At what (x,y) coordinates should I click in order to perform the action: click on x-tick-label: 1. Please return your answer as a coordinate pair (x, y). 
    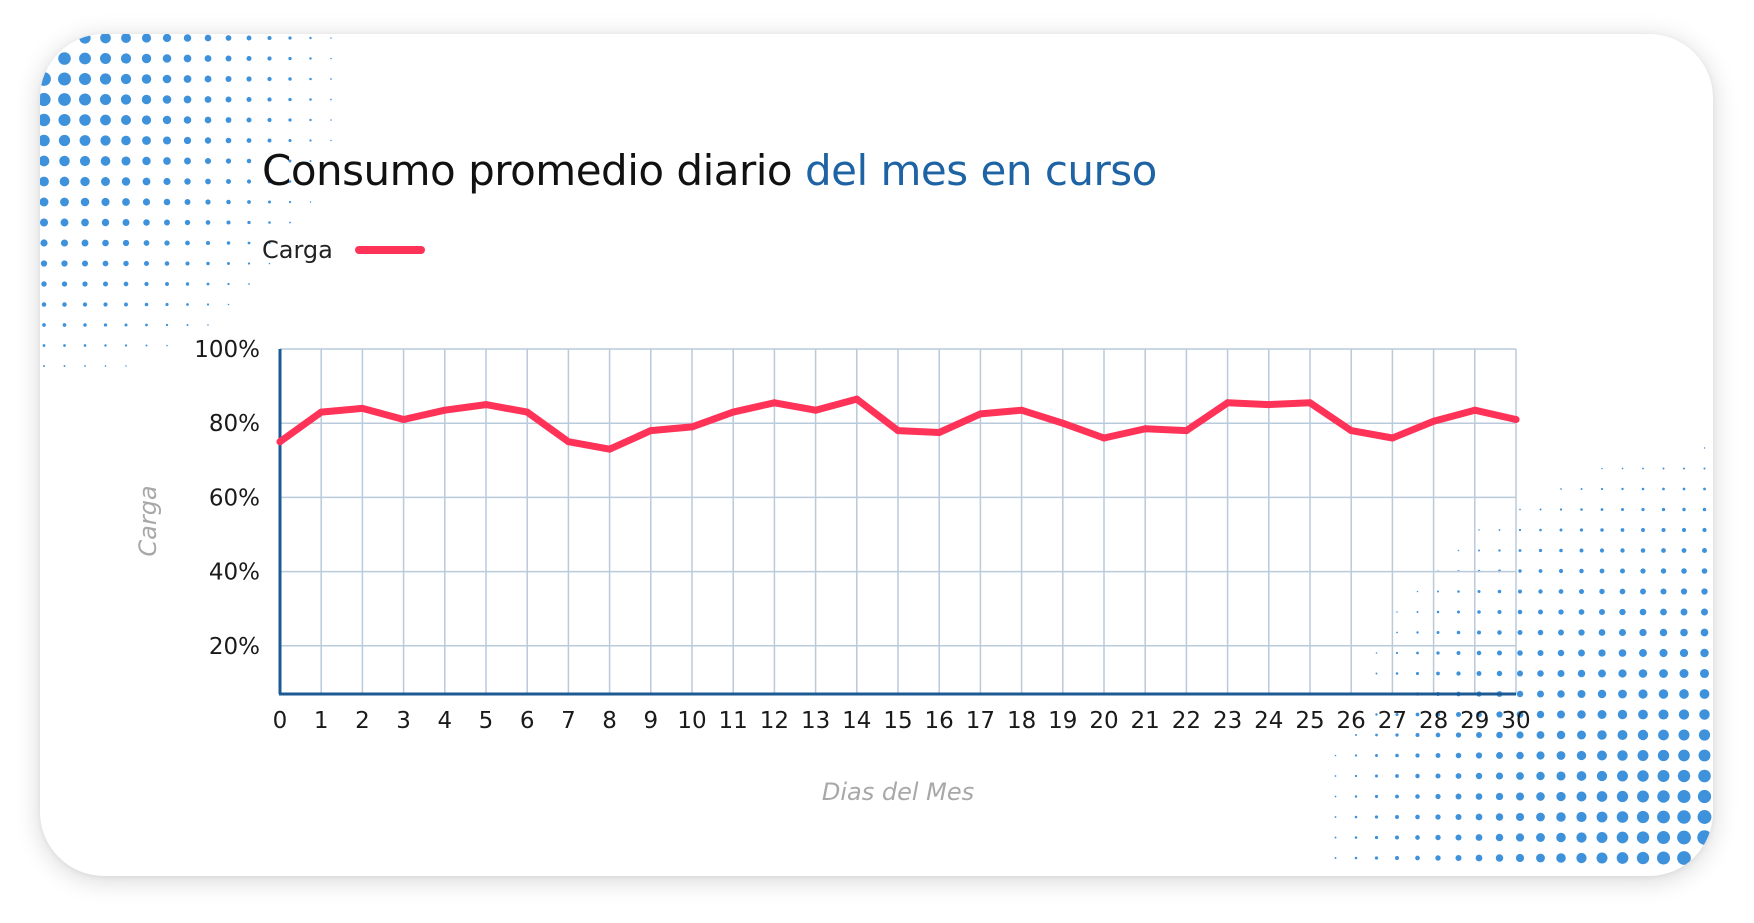
    Looking at the image, I should click on (321, 721).